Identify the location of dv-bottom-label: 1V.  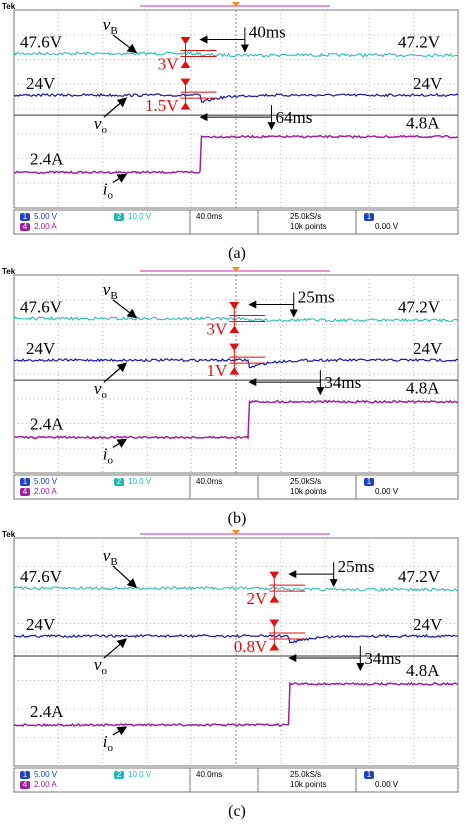
(218, 370).